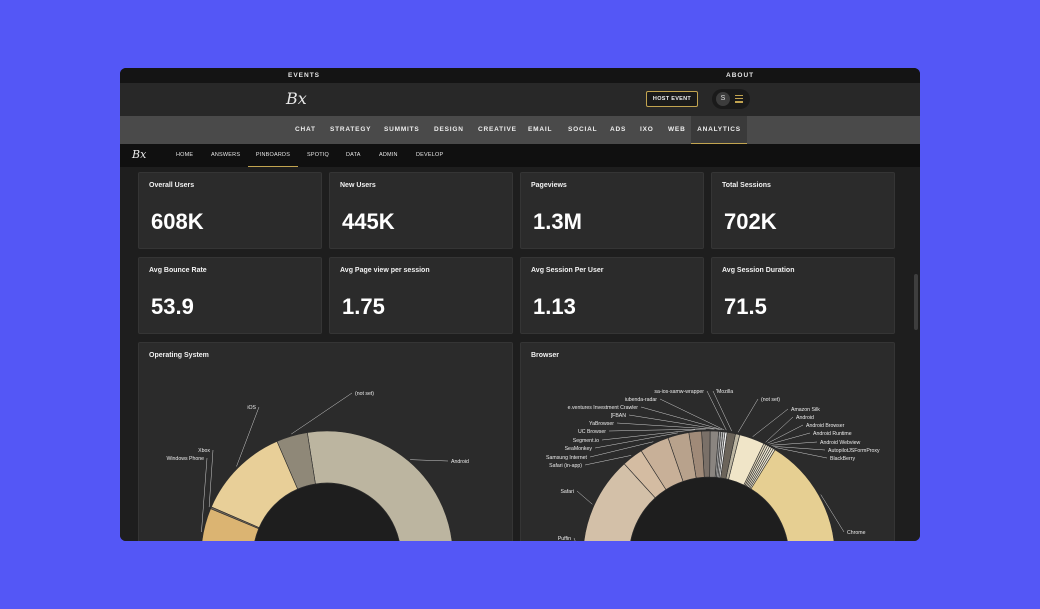 This screenshot has width=1040, height=609. Describe the element at coordinates (540, 129) in the screenshot. I see `nav-email: EMAIL` at that location.